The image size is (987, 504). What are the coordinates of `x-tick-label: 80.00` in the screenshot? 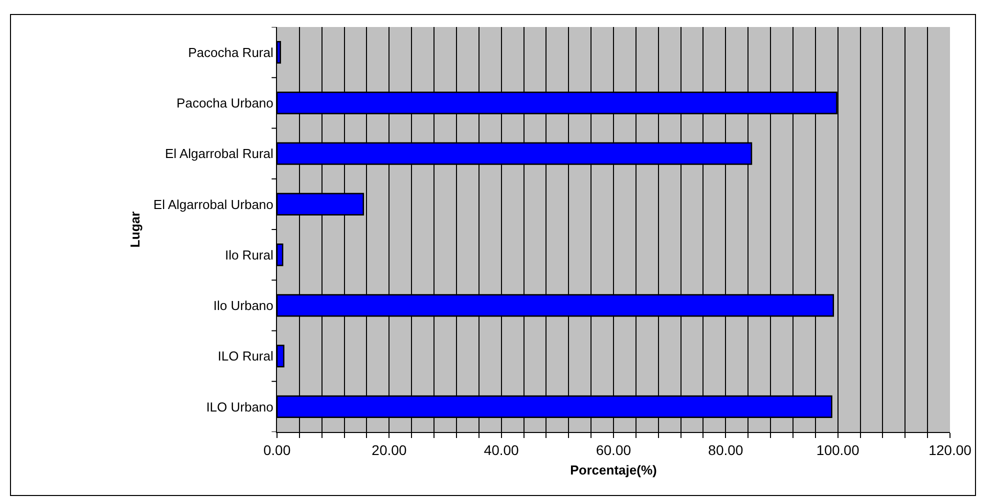 It's located at (726, 450).